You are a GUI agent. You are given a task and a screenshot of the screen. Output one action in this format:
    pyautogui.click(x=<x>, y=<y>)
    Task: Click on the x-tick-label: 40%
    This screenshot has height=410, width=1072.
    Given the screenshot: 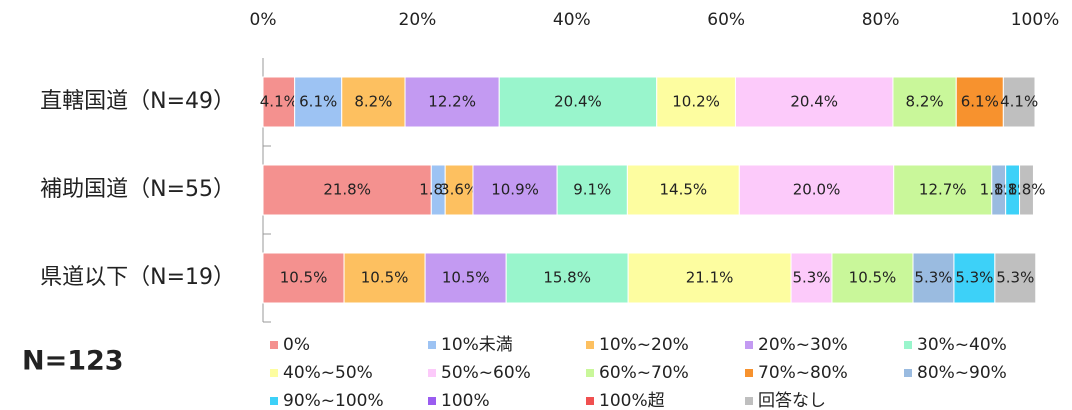 What is the action you would take?
    pyautogui.click(x=572, y=20)
    